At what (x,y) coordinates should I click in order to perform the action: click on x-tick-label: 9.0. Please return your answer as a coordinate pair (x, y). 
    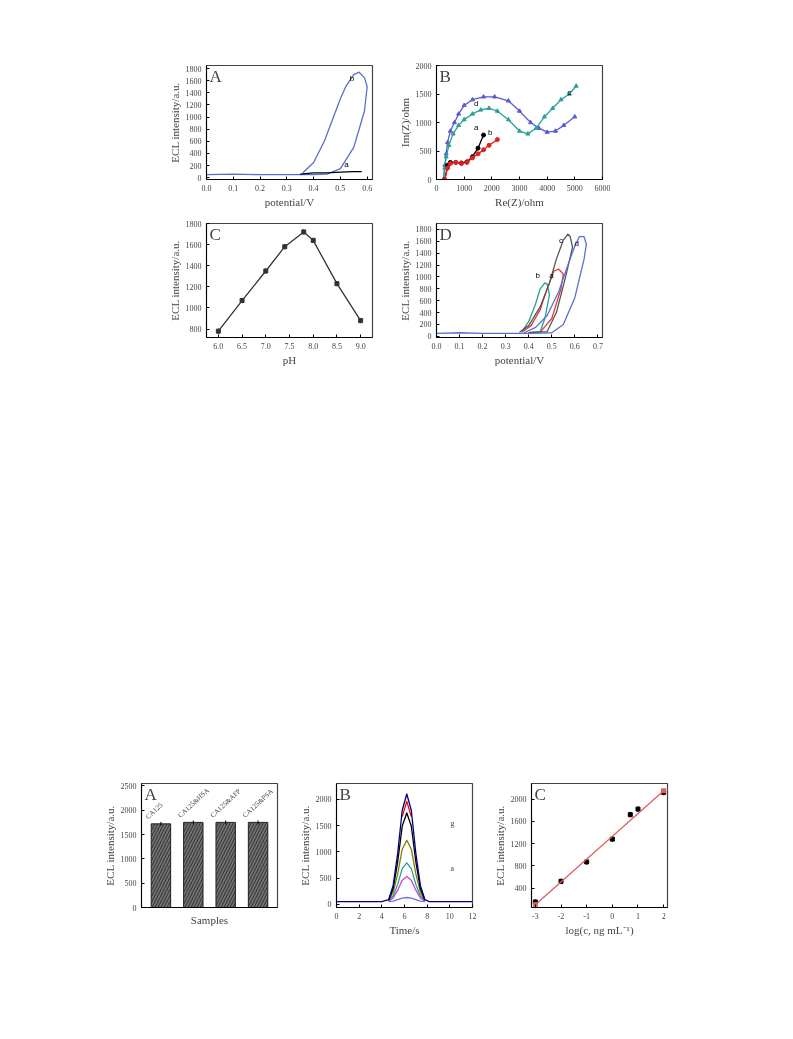
    Looking at the image, I should click on (360, 346).